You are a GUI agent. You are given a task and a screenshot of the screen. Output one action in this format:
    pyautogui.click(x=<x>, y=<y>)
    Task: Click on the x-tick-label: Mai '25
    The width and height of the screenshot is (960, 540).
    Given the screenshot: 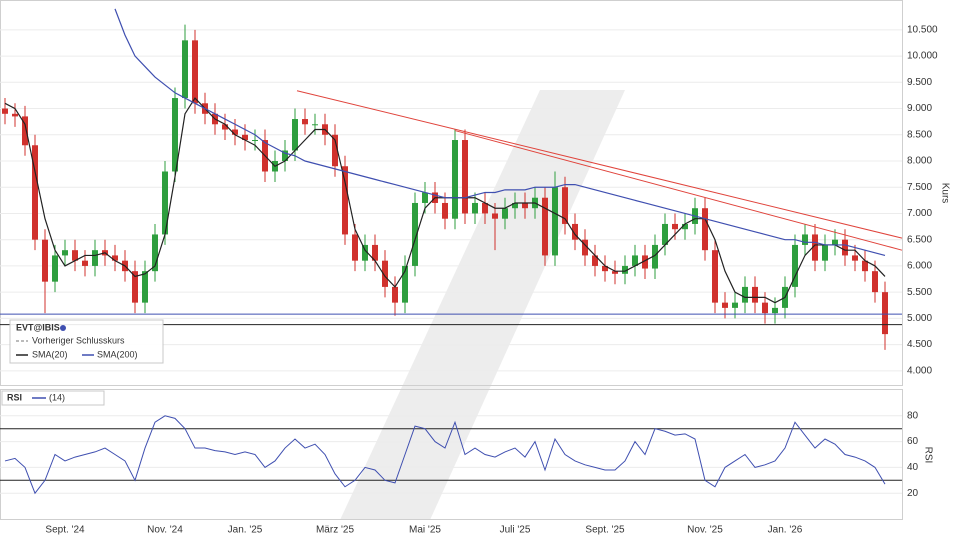 What is the action you would take?
    pyautogui.click(x=425, y=530)
    